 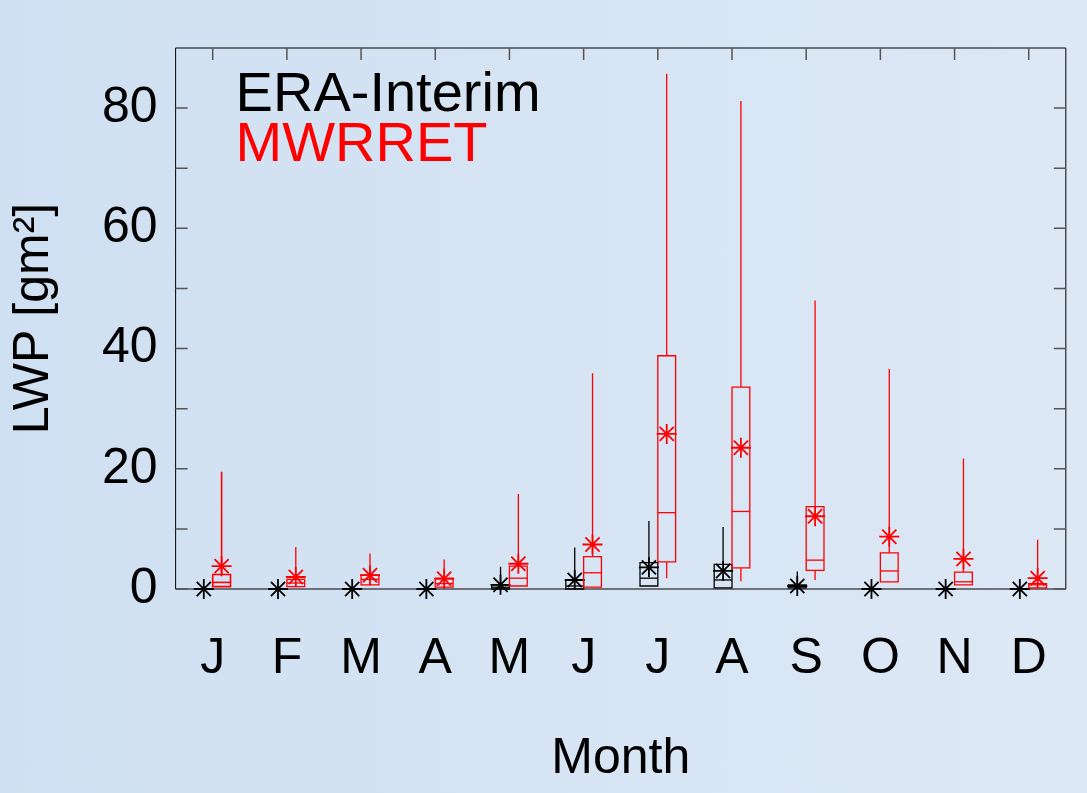 What do you see at coordinates (880, 655) in the screenshot?
I see `x-tick-label: O` at bounding box center [880, 655].